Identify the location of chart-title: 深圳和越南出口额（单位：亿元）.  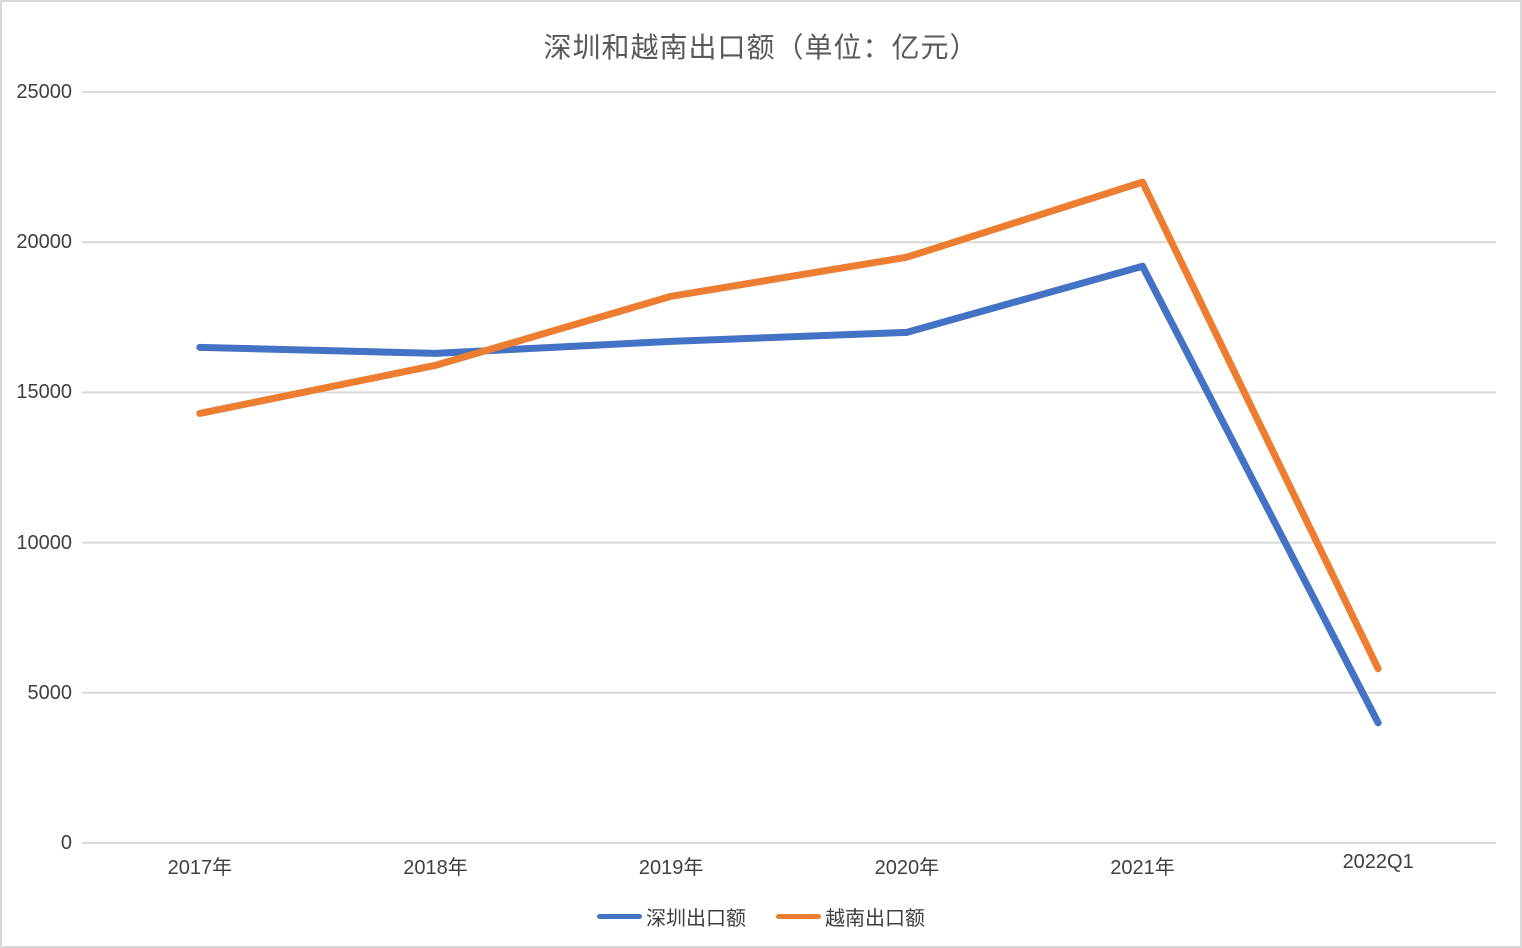
(761, 47).